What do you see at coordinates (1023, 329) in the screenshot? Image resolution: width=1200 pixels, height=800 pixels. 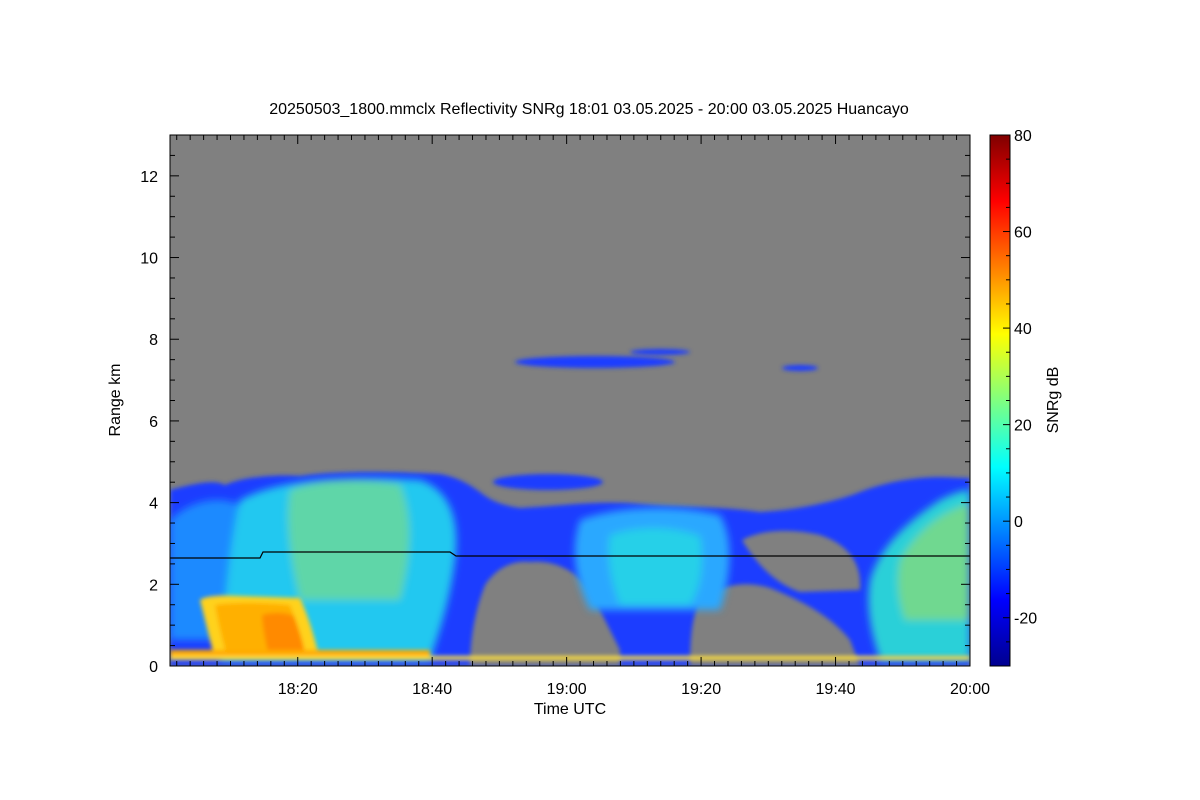 I see `colorbar-tick-label: 40` at bounding box center [1023, 329].